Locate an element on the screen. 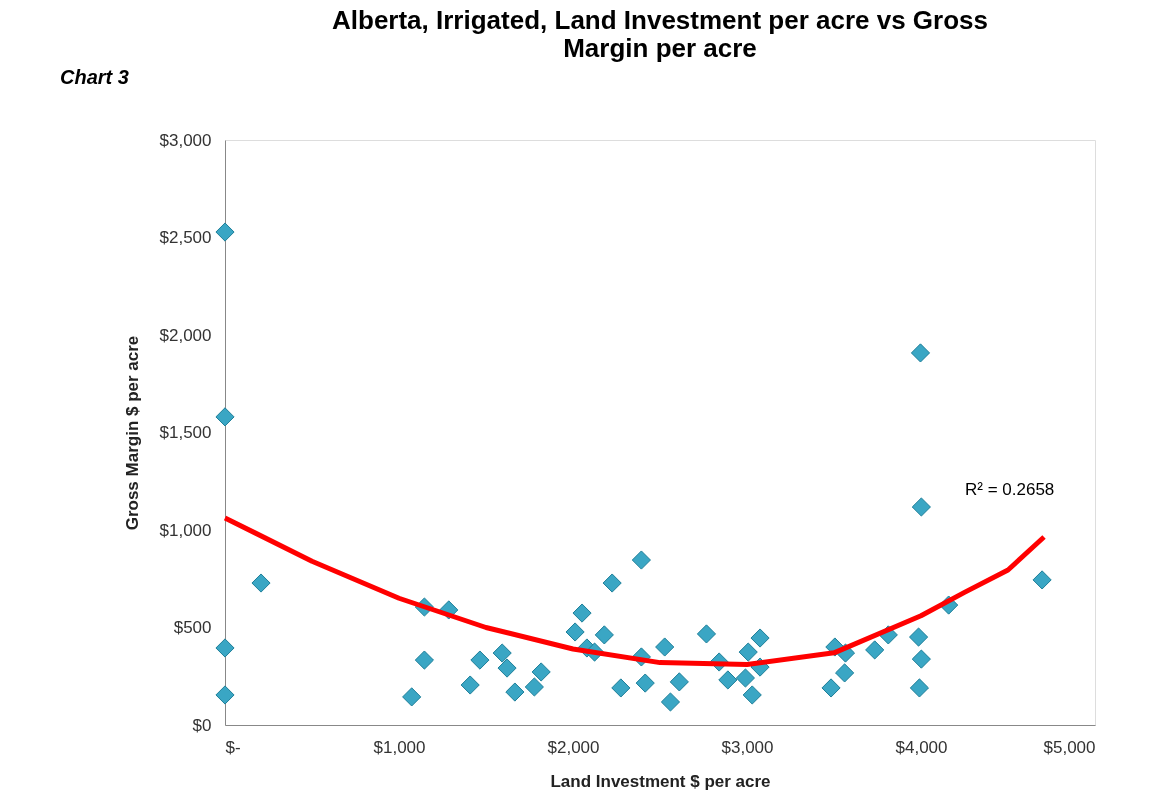 This screenshot has width=1173, height=801. x-tick-label: $5,000 is located at coordinates (1069, 747).